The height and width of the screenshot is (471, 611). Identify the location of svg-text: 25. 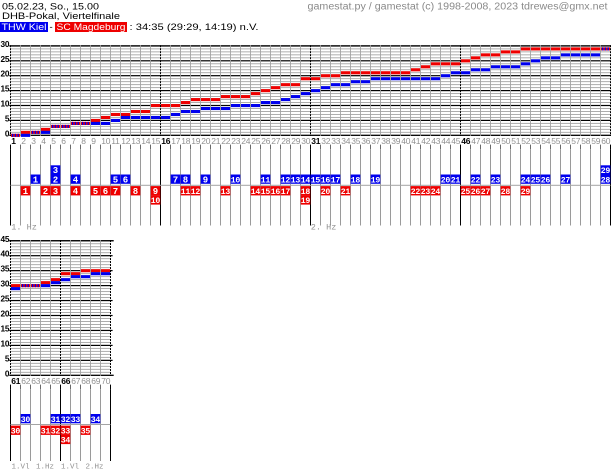
(536, 180).